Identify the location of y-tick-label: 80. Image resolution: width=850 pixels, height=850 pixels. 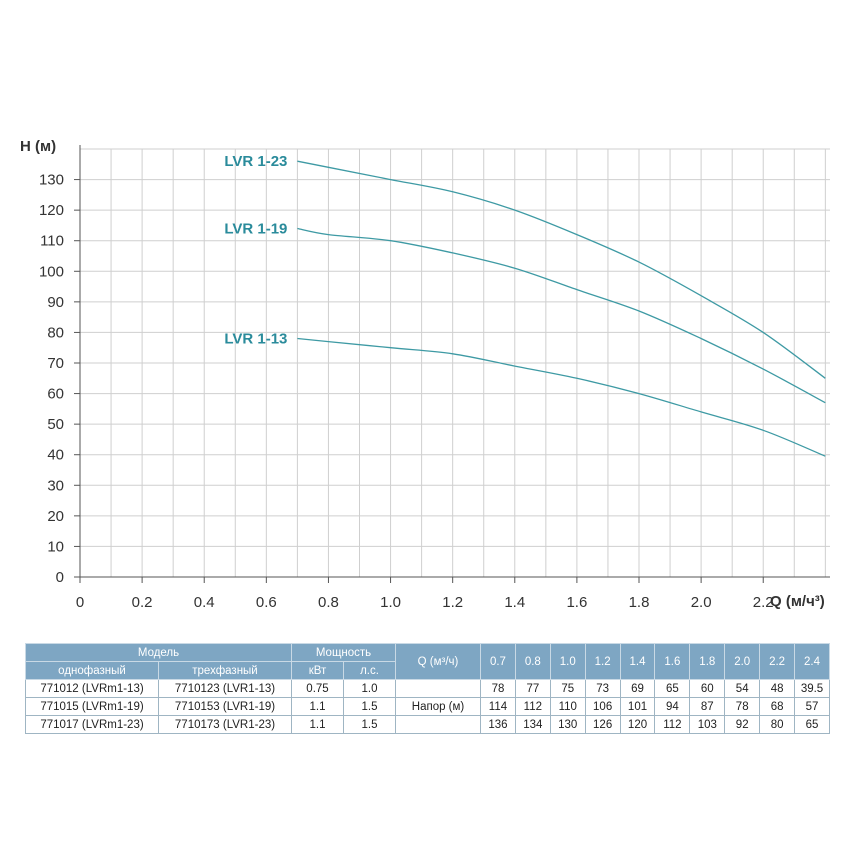
(55, 332).